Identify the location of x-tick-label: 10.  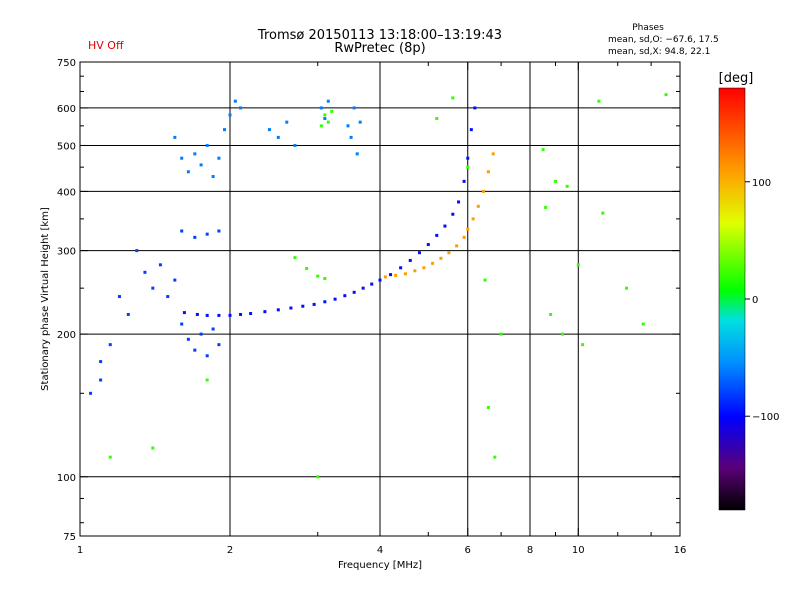
(578, 550).